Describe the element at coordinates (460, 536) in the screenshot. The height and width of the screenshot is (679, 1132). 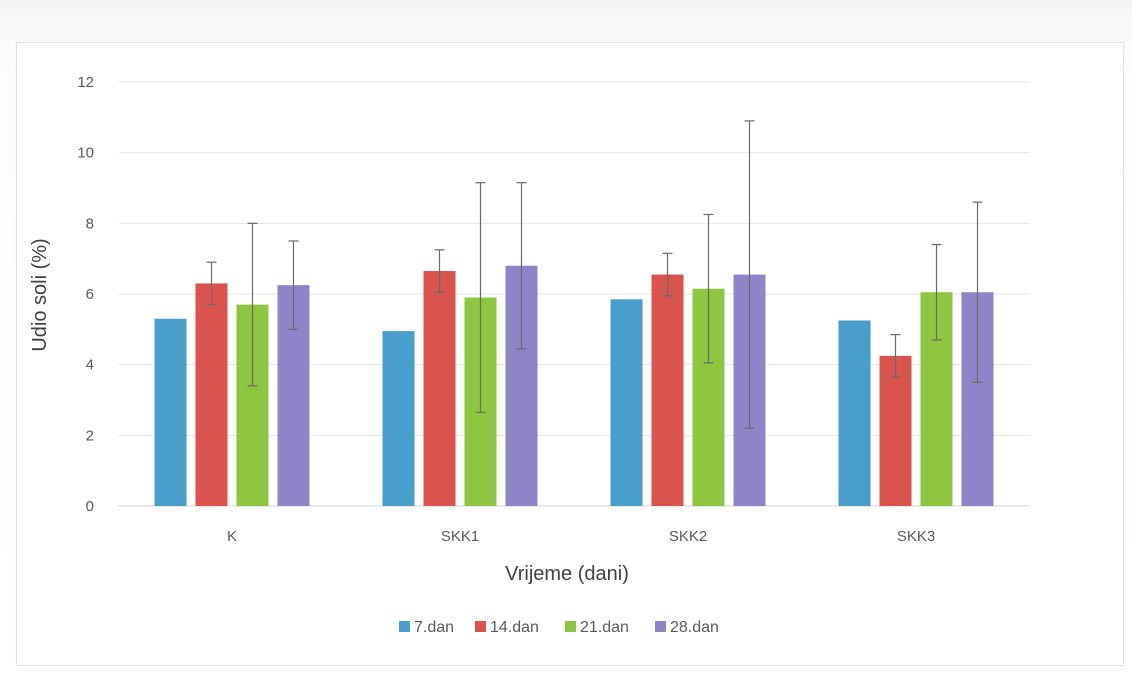
I see `x-category-label: SKK1` at that location.